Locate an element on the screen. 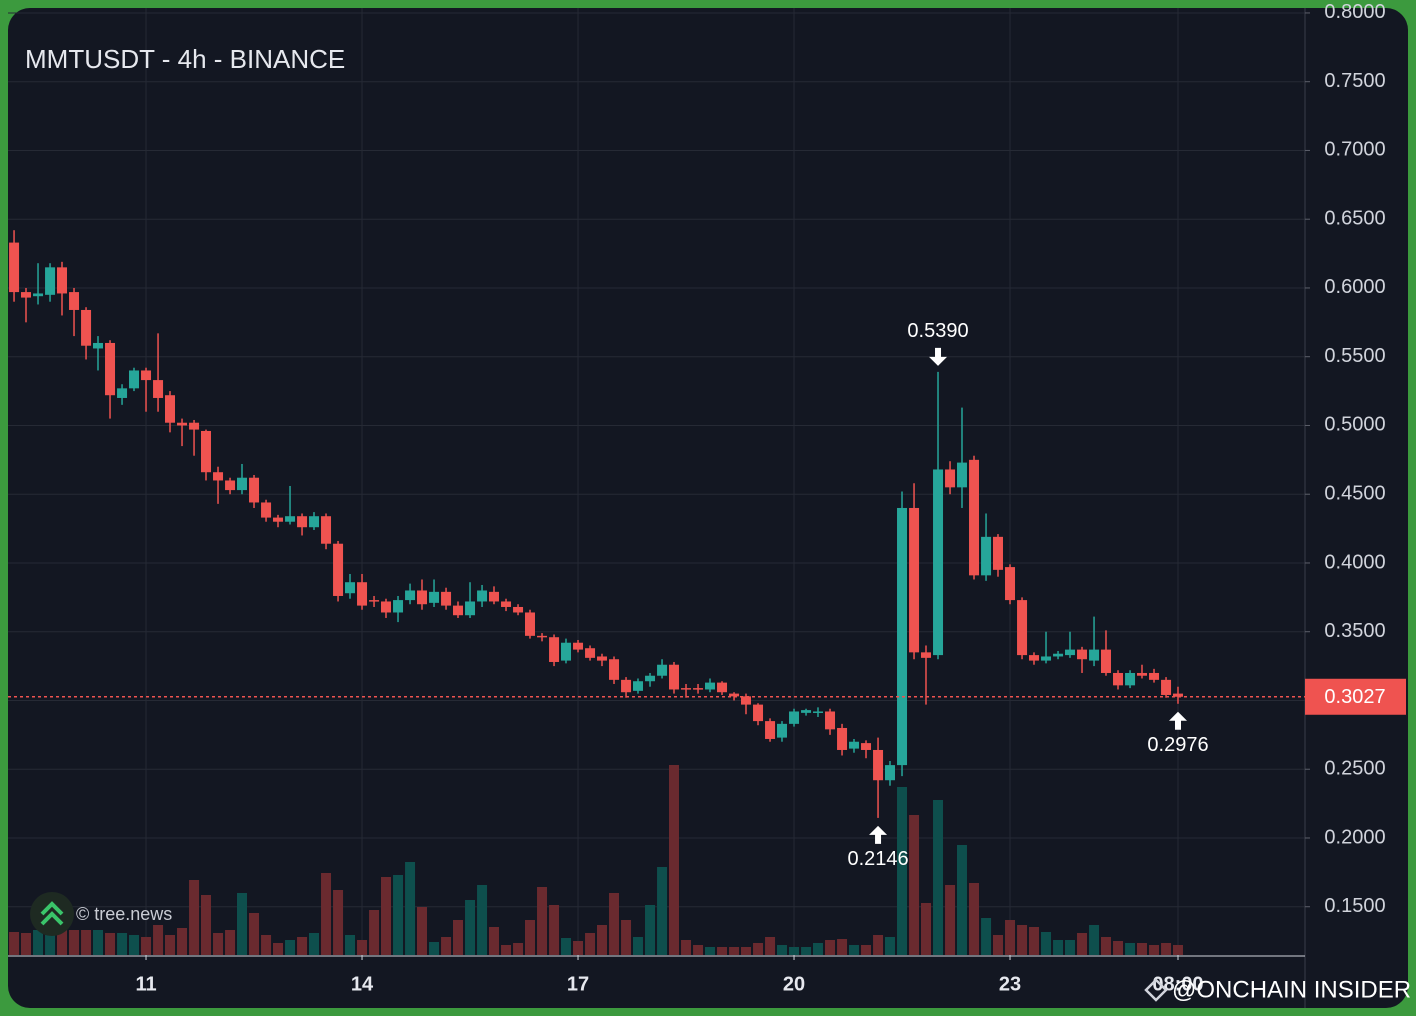  last-price-label: 0.3027 is located at coordinates (1354, 697).